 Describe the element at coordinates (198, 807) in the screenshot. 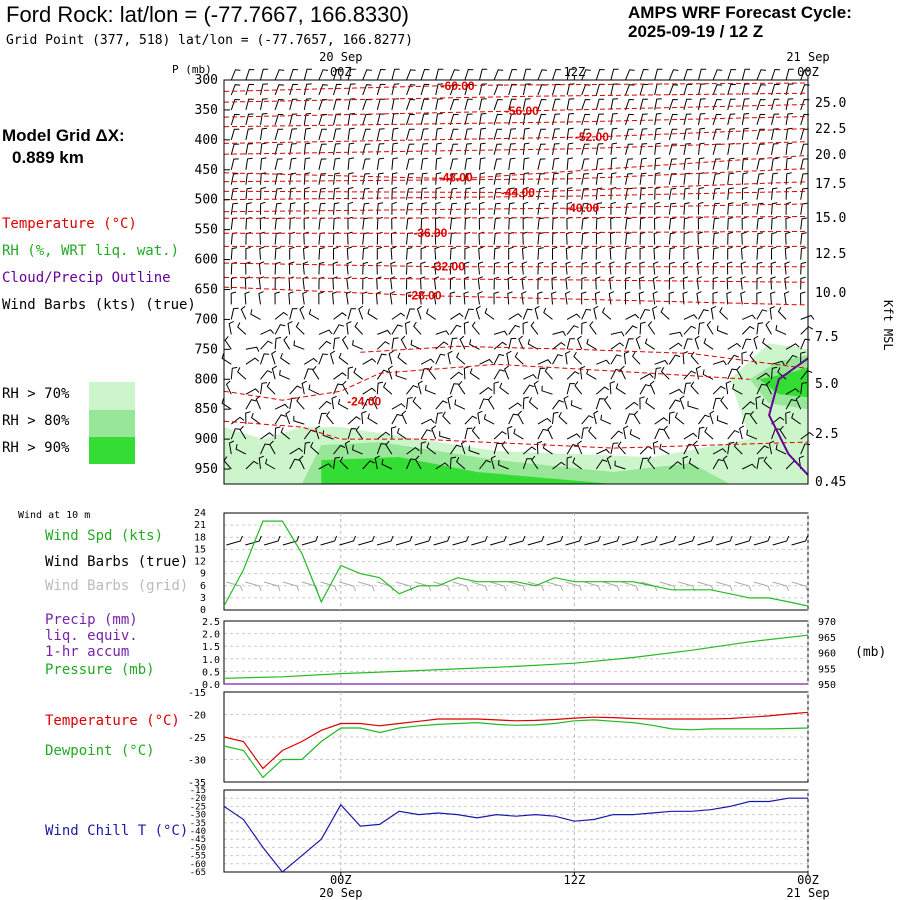

I see `chill-tick-label: -25` at that location.